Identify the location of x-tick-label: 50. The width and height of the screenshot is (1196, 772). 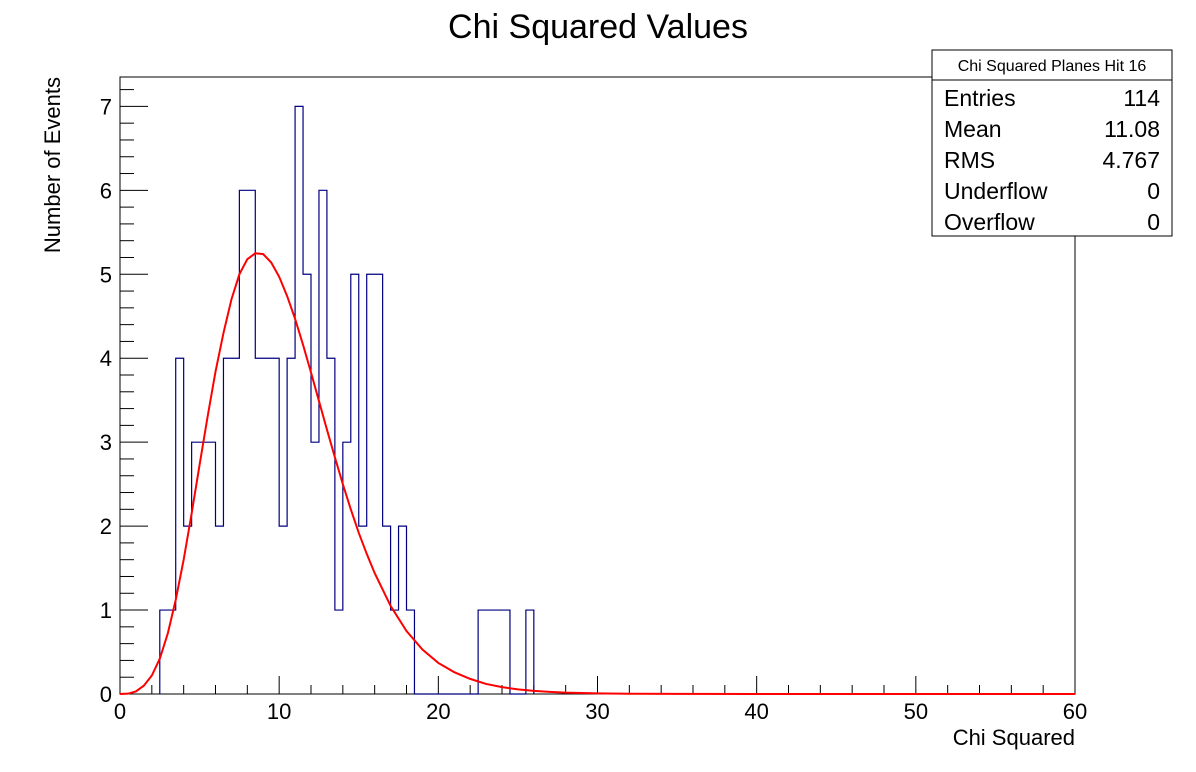
(916, 711).